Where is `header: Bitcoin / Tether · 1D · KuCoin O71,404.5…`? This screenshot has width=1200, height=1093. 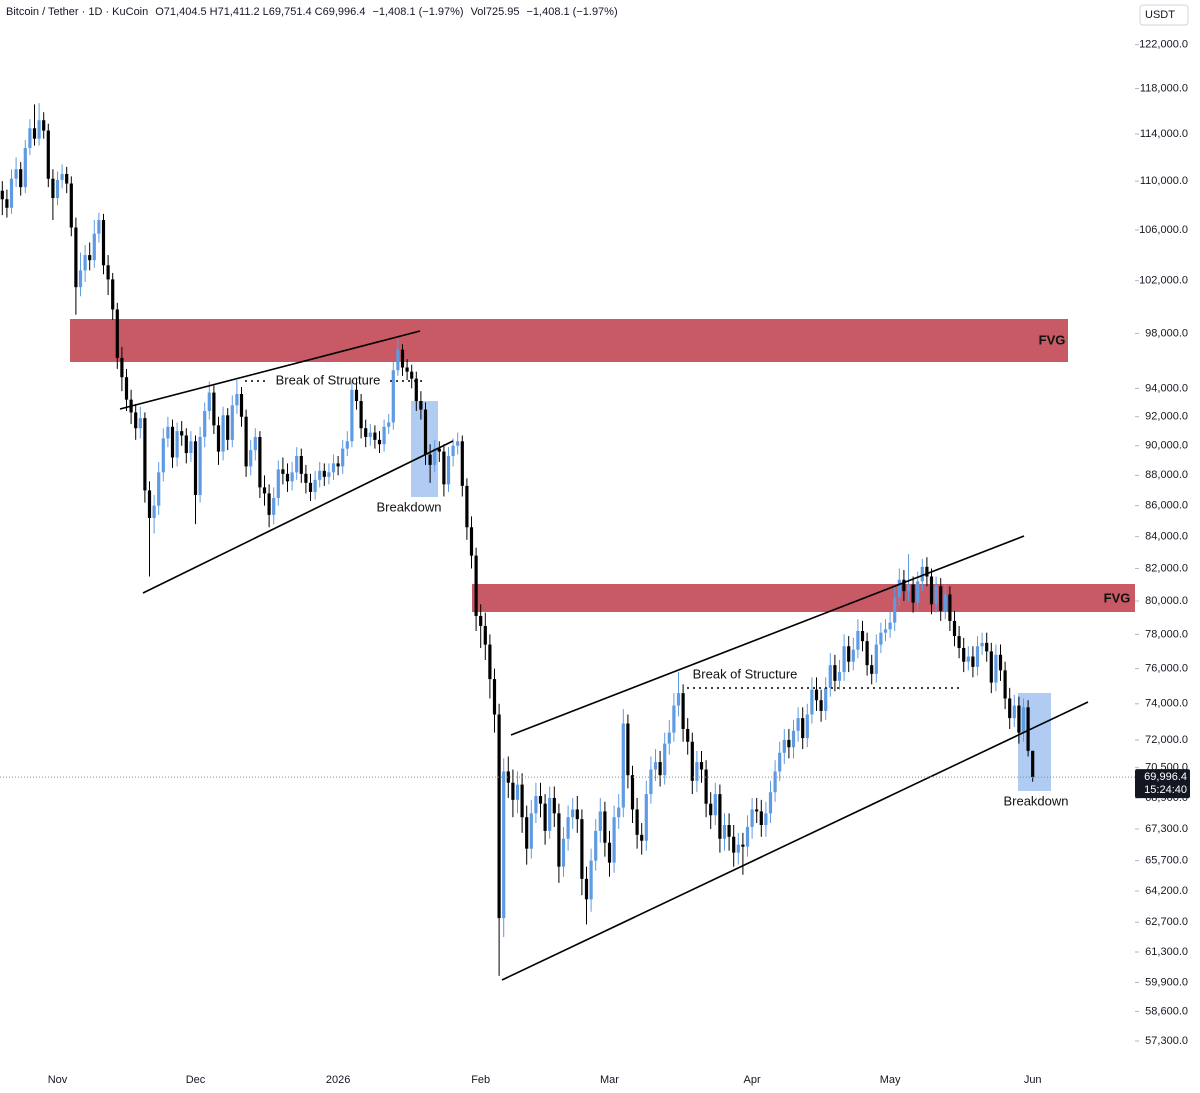
header: Bitcoin / Tether · 1D · KuCoin O71,404.5… is located at coordinates (312, 12).